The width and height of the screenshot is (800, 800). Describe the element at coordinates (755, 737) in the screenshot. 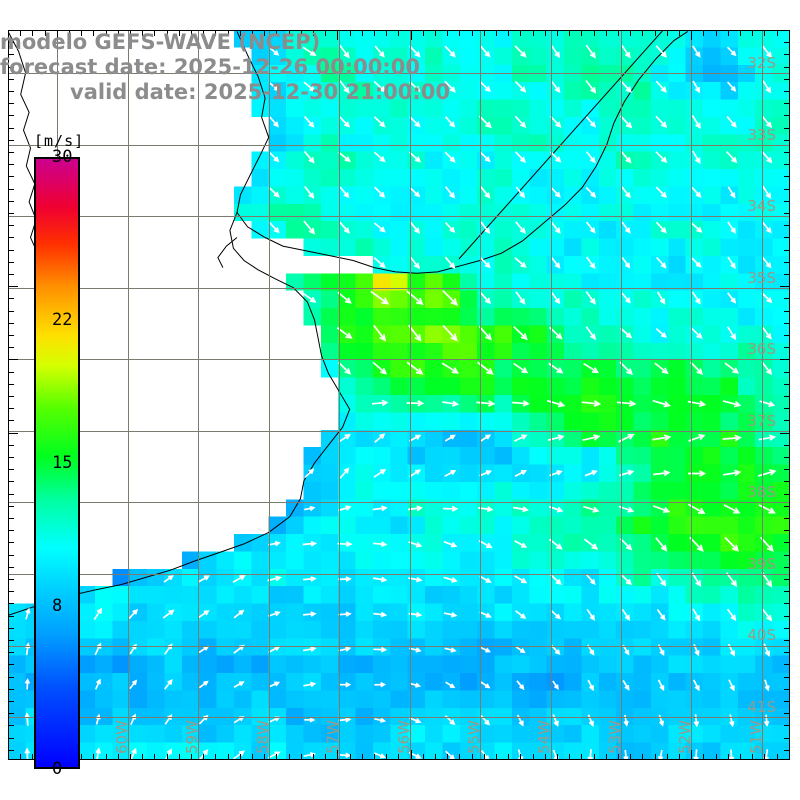

I see `lon-label: 51W` at that location.